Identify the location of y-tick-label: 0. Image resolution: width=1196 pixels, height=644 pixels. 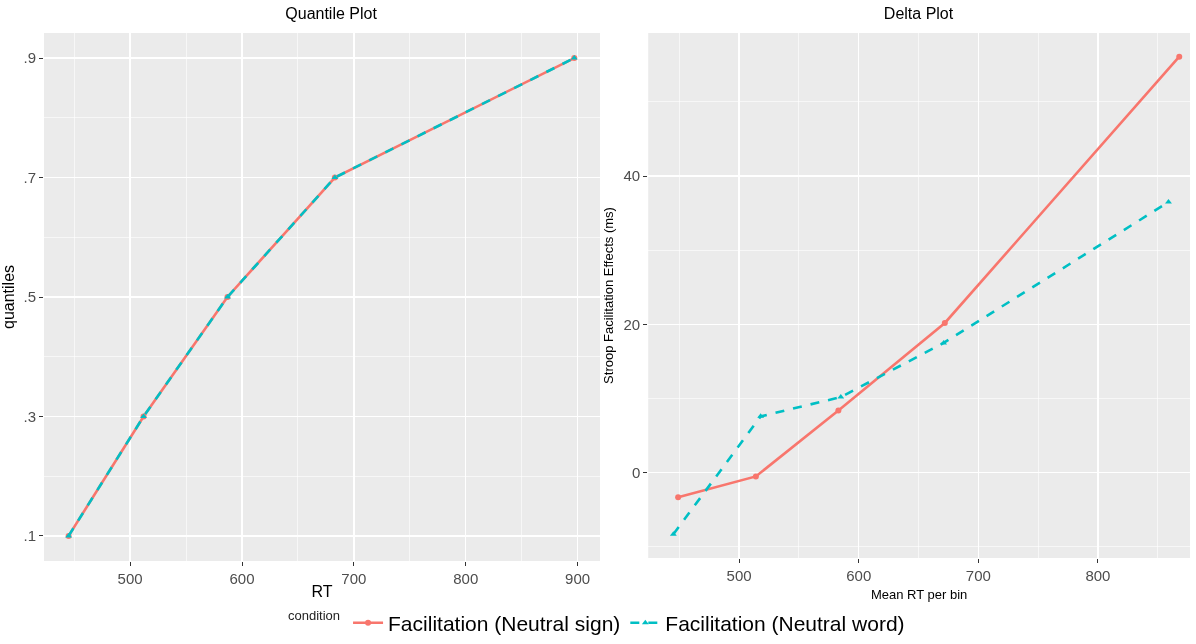
(636, 472).